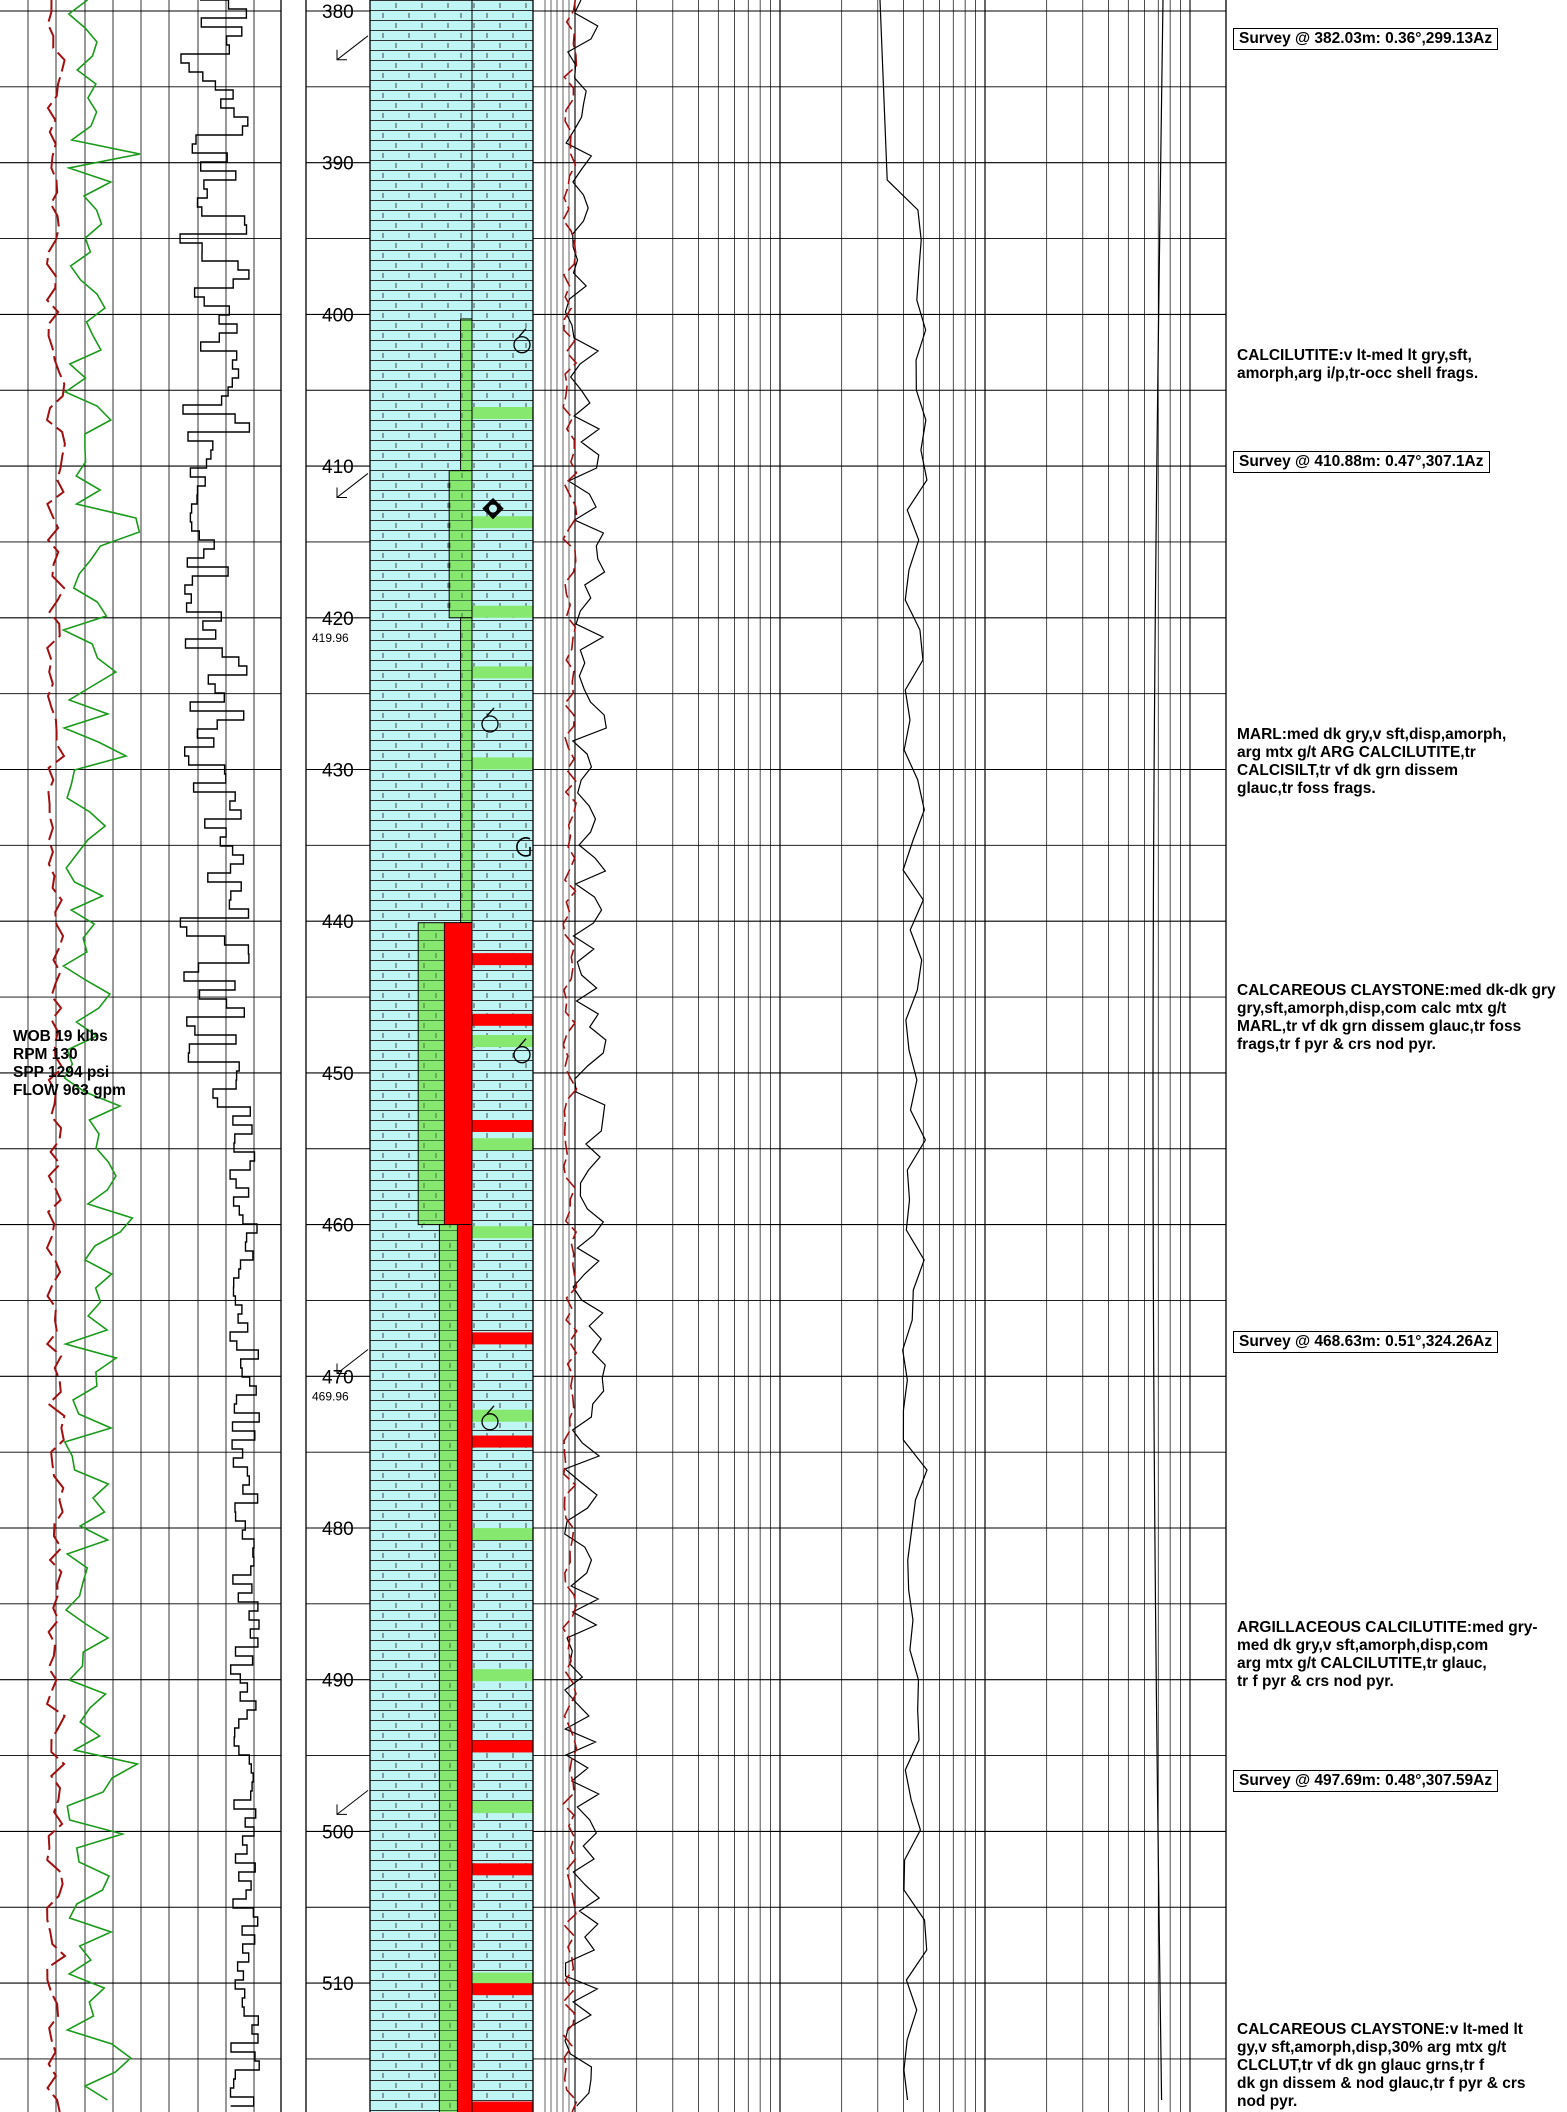  What do you see at coordinates (330, 1397) in the screenshot?
I see `depth-sublabel: 469.96` at bounding box center [330, 1397].